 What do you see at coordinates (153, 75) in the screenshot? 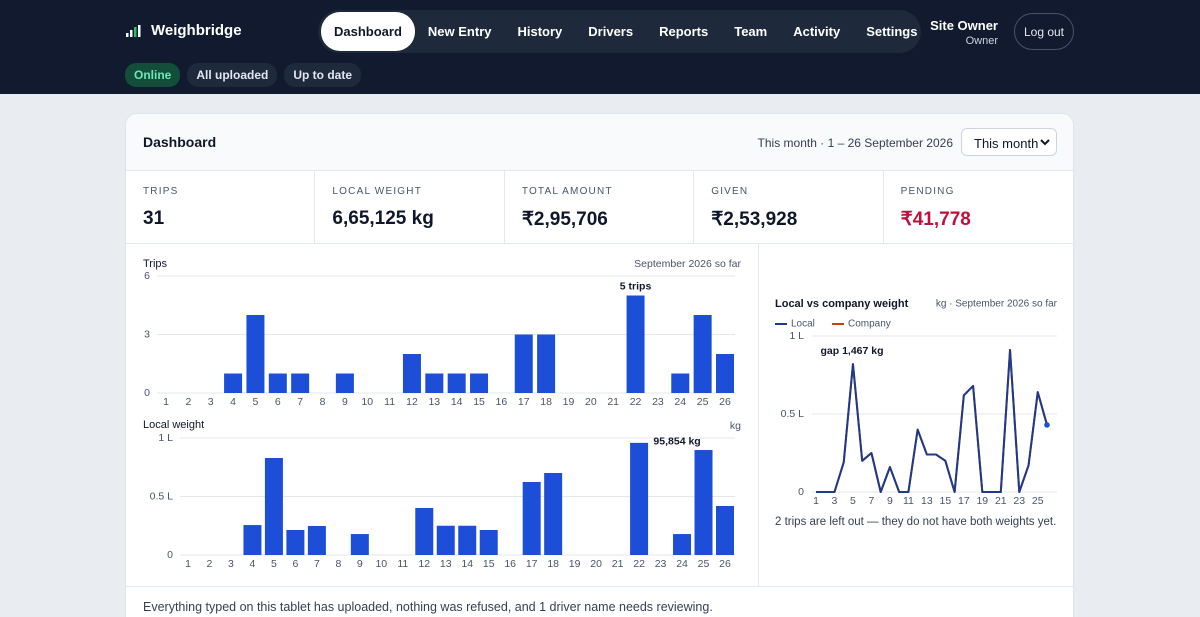
I see `status-pill: Online` at bounding box center [153, 75].